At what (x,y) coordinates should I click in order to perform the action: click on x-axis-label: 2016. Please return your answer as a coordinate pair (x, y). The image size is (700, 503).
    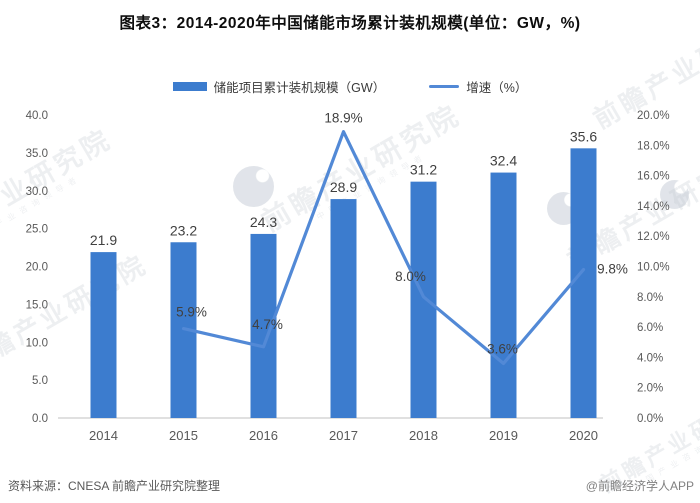
    Looking at the image, I should click on (263, 435).